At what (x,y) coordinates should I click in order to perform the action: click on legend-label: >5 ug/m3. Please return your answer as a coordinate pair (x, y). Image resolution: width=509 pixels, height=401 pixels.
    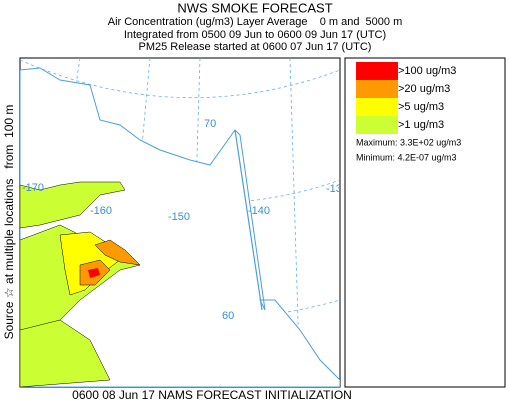
    Looking at the image, I should click on (421, 107).